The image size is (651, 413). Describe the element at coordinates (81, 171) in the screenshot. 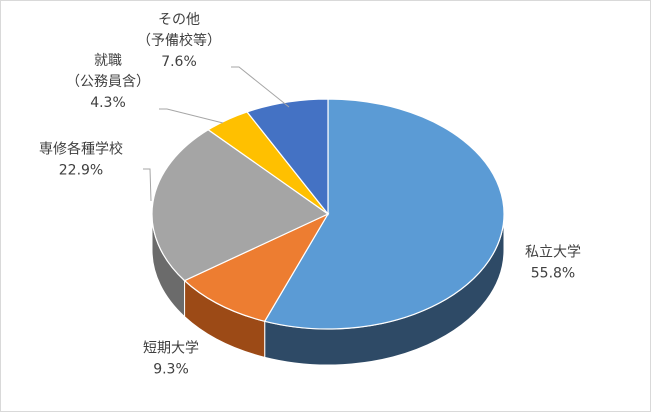

I see `slice-value: 22.9%` at that location.